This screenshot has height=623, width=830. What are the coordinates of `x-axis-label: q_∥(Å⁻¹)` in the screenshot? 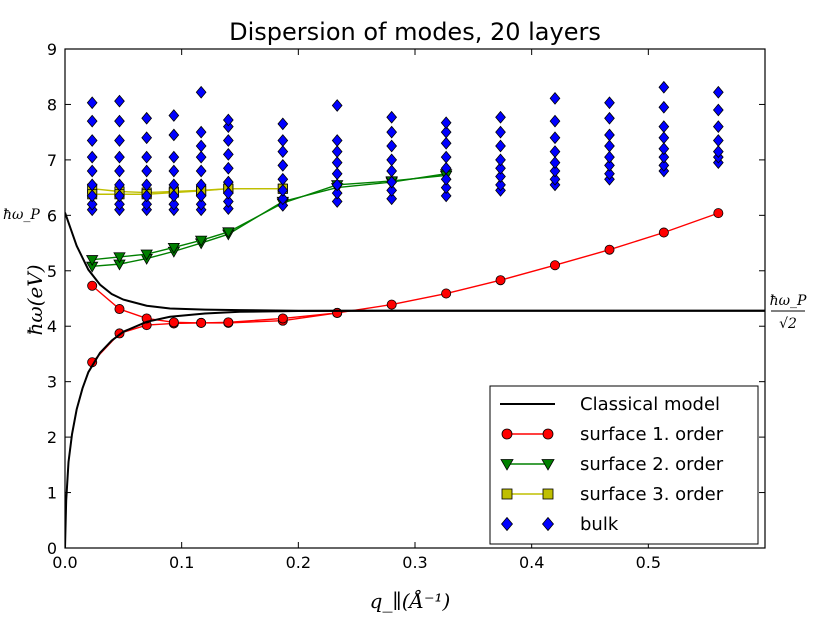 It's located at (410, 600).